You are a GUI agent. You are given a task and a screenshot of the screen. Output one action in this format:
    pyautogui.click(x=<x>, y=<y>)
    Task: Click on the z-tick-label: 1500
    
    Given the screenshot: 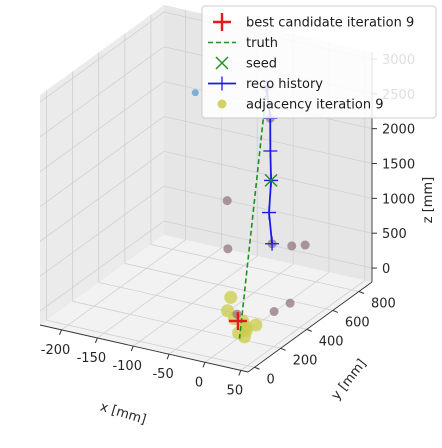 What is the action you would take?
    pyautogui.click(x=398, y=165)
    